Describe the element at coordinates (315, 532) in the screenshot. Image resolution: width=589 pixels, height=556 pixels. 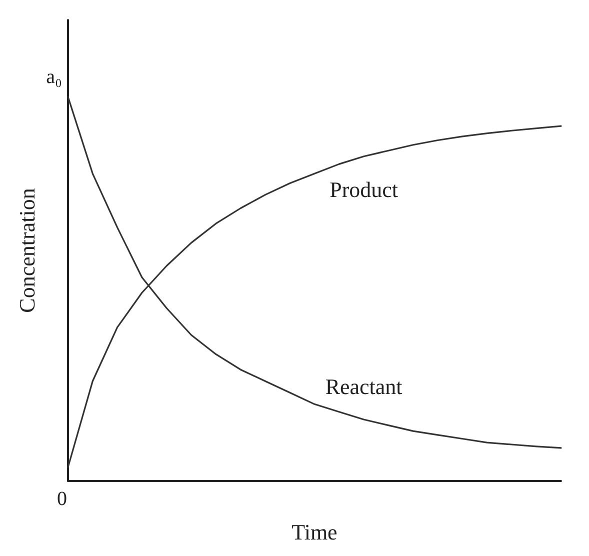
I see `x-axis-title: Time` at that location.